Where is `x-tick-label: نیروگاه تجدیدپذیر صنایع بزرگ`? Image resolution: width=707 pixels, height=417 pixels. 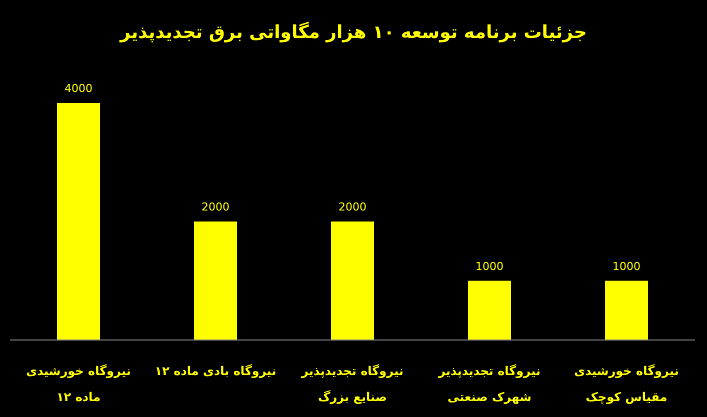
x-tick-label: نیروگاه تجدیدپذیر صنایع بزرگ is located at coordinates (352, 384).